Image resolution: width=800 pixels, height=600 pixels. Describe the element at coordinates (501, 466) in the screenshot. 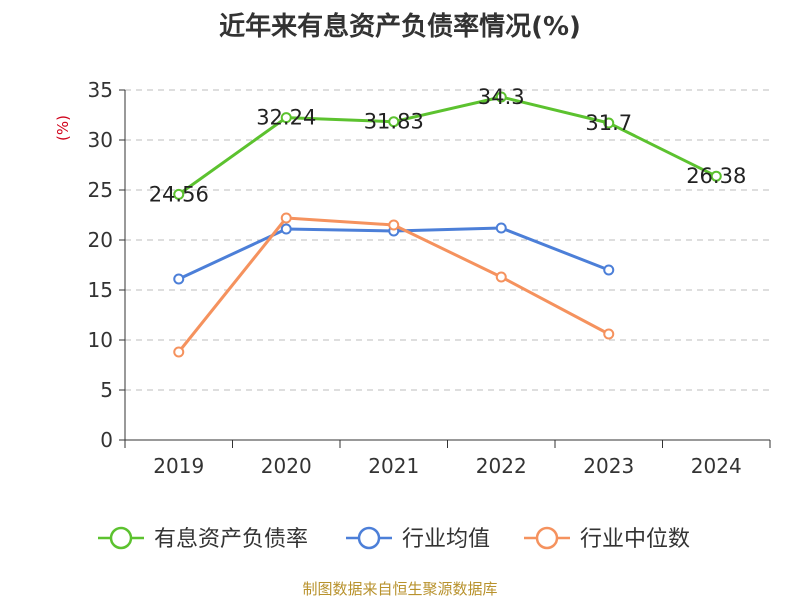

I see `x-tick-label: 2022` at that location.